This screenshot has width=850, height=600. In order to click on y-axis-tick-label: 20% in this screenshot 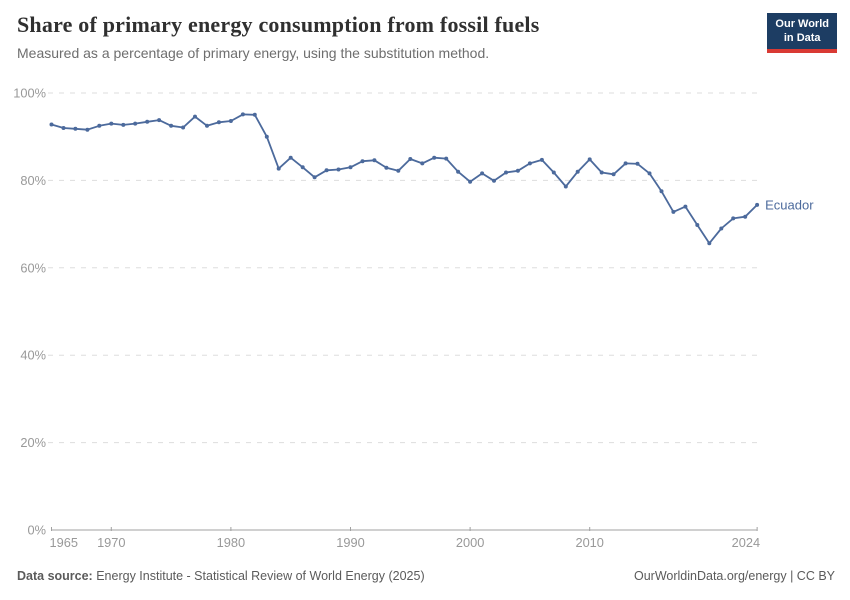, I will do `click(33, 442)`.